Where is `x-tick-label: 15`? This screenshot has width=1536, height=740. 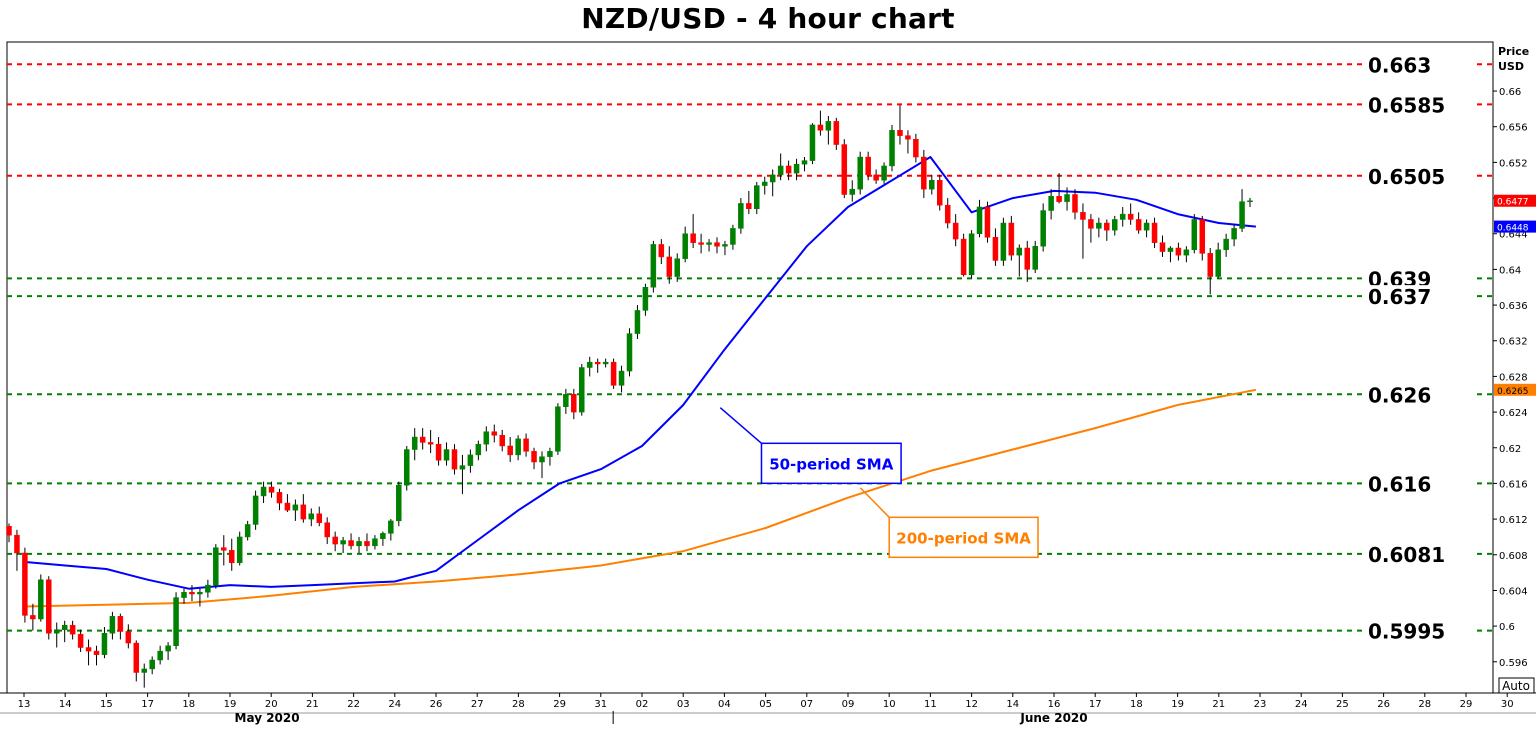
x-tick-label: 15 is located at coordinates (106, 704).